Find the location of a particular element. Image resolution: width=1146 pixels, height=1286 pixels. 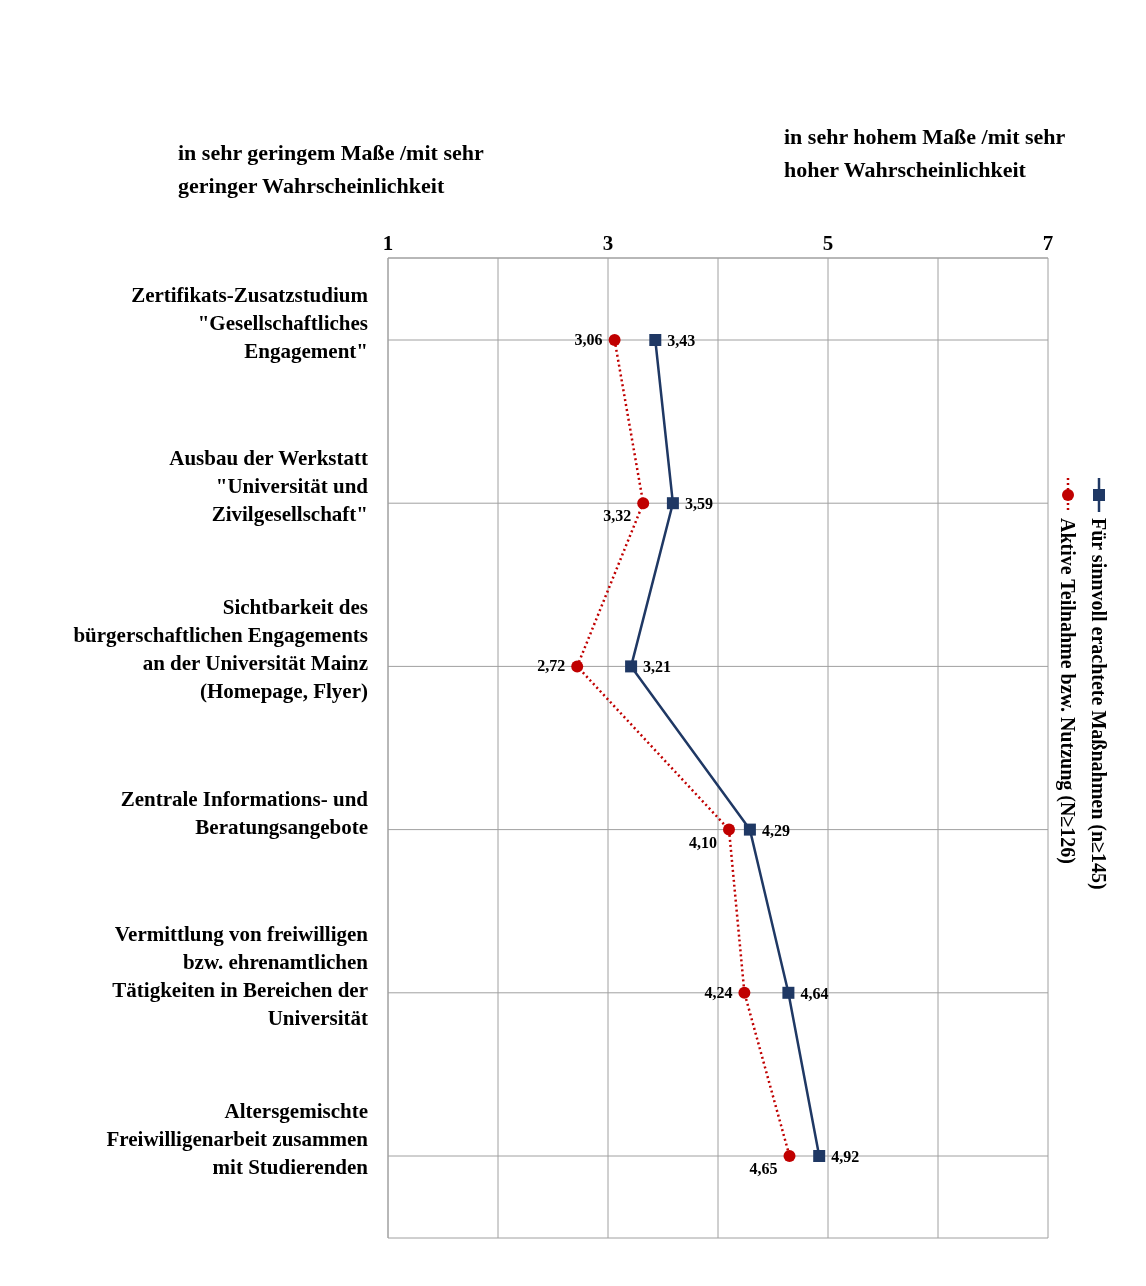

text: in sehr hohem Maße /mit sehr hoher Wahrscheinlichkeit is located at coordinates (925, 153).